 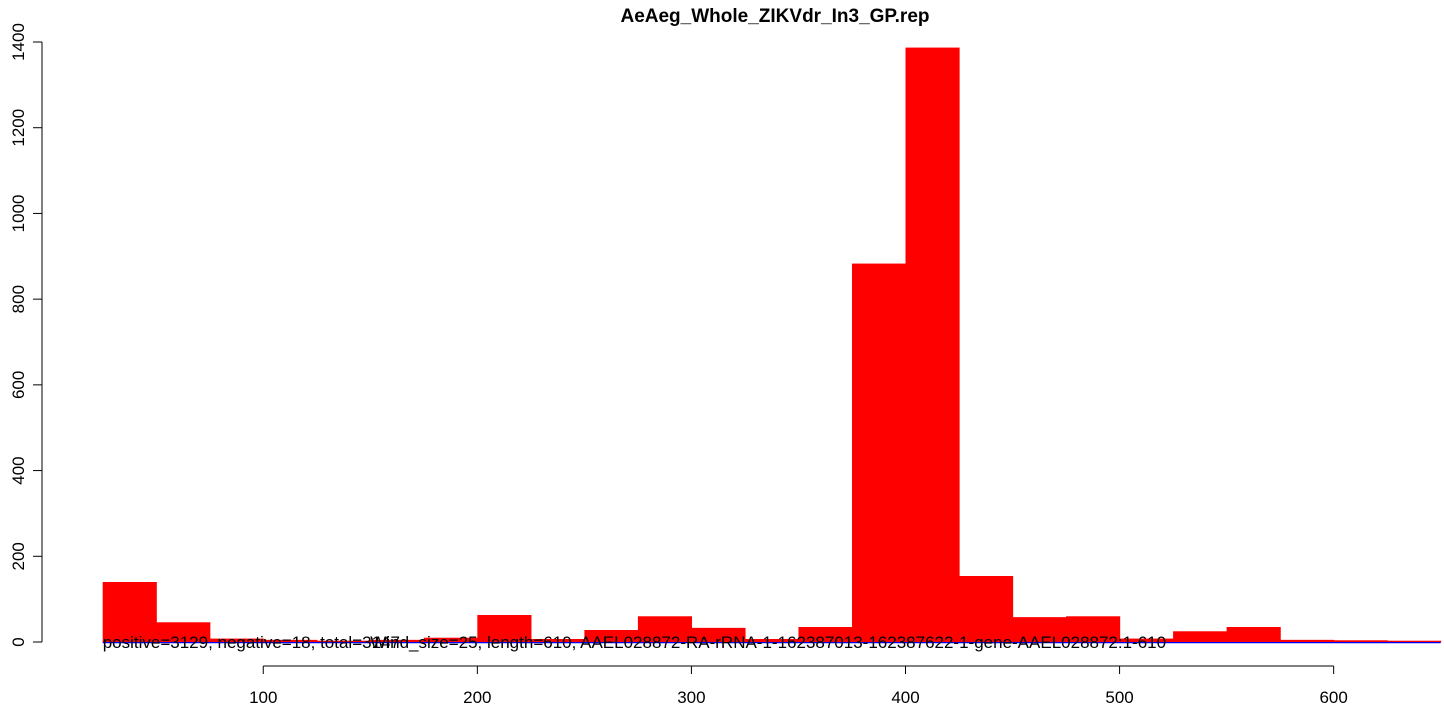 I want to click on y-tick-label-800: 800, so click(x=18, y=299).